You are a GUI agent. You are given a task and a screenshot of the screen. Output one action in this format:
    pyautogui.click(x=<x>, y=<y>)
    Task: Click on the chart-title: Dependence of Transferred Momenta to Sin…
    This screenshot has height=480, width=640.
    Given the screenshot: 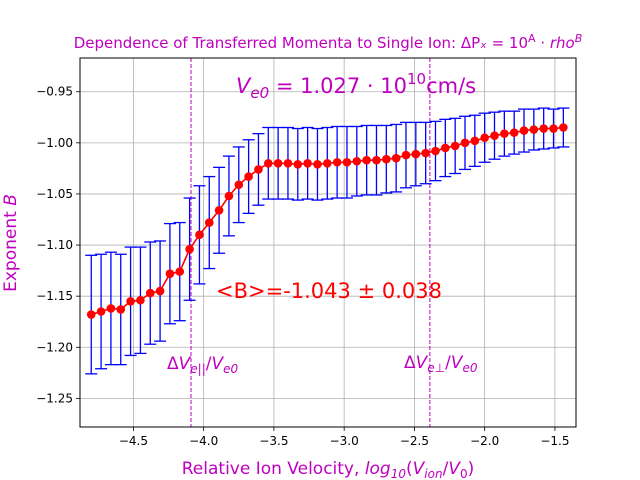 What is the action you would take?
    pyautogui.click(x=328, y=42)
    